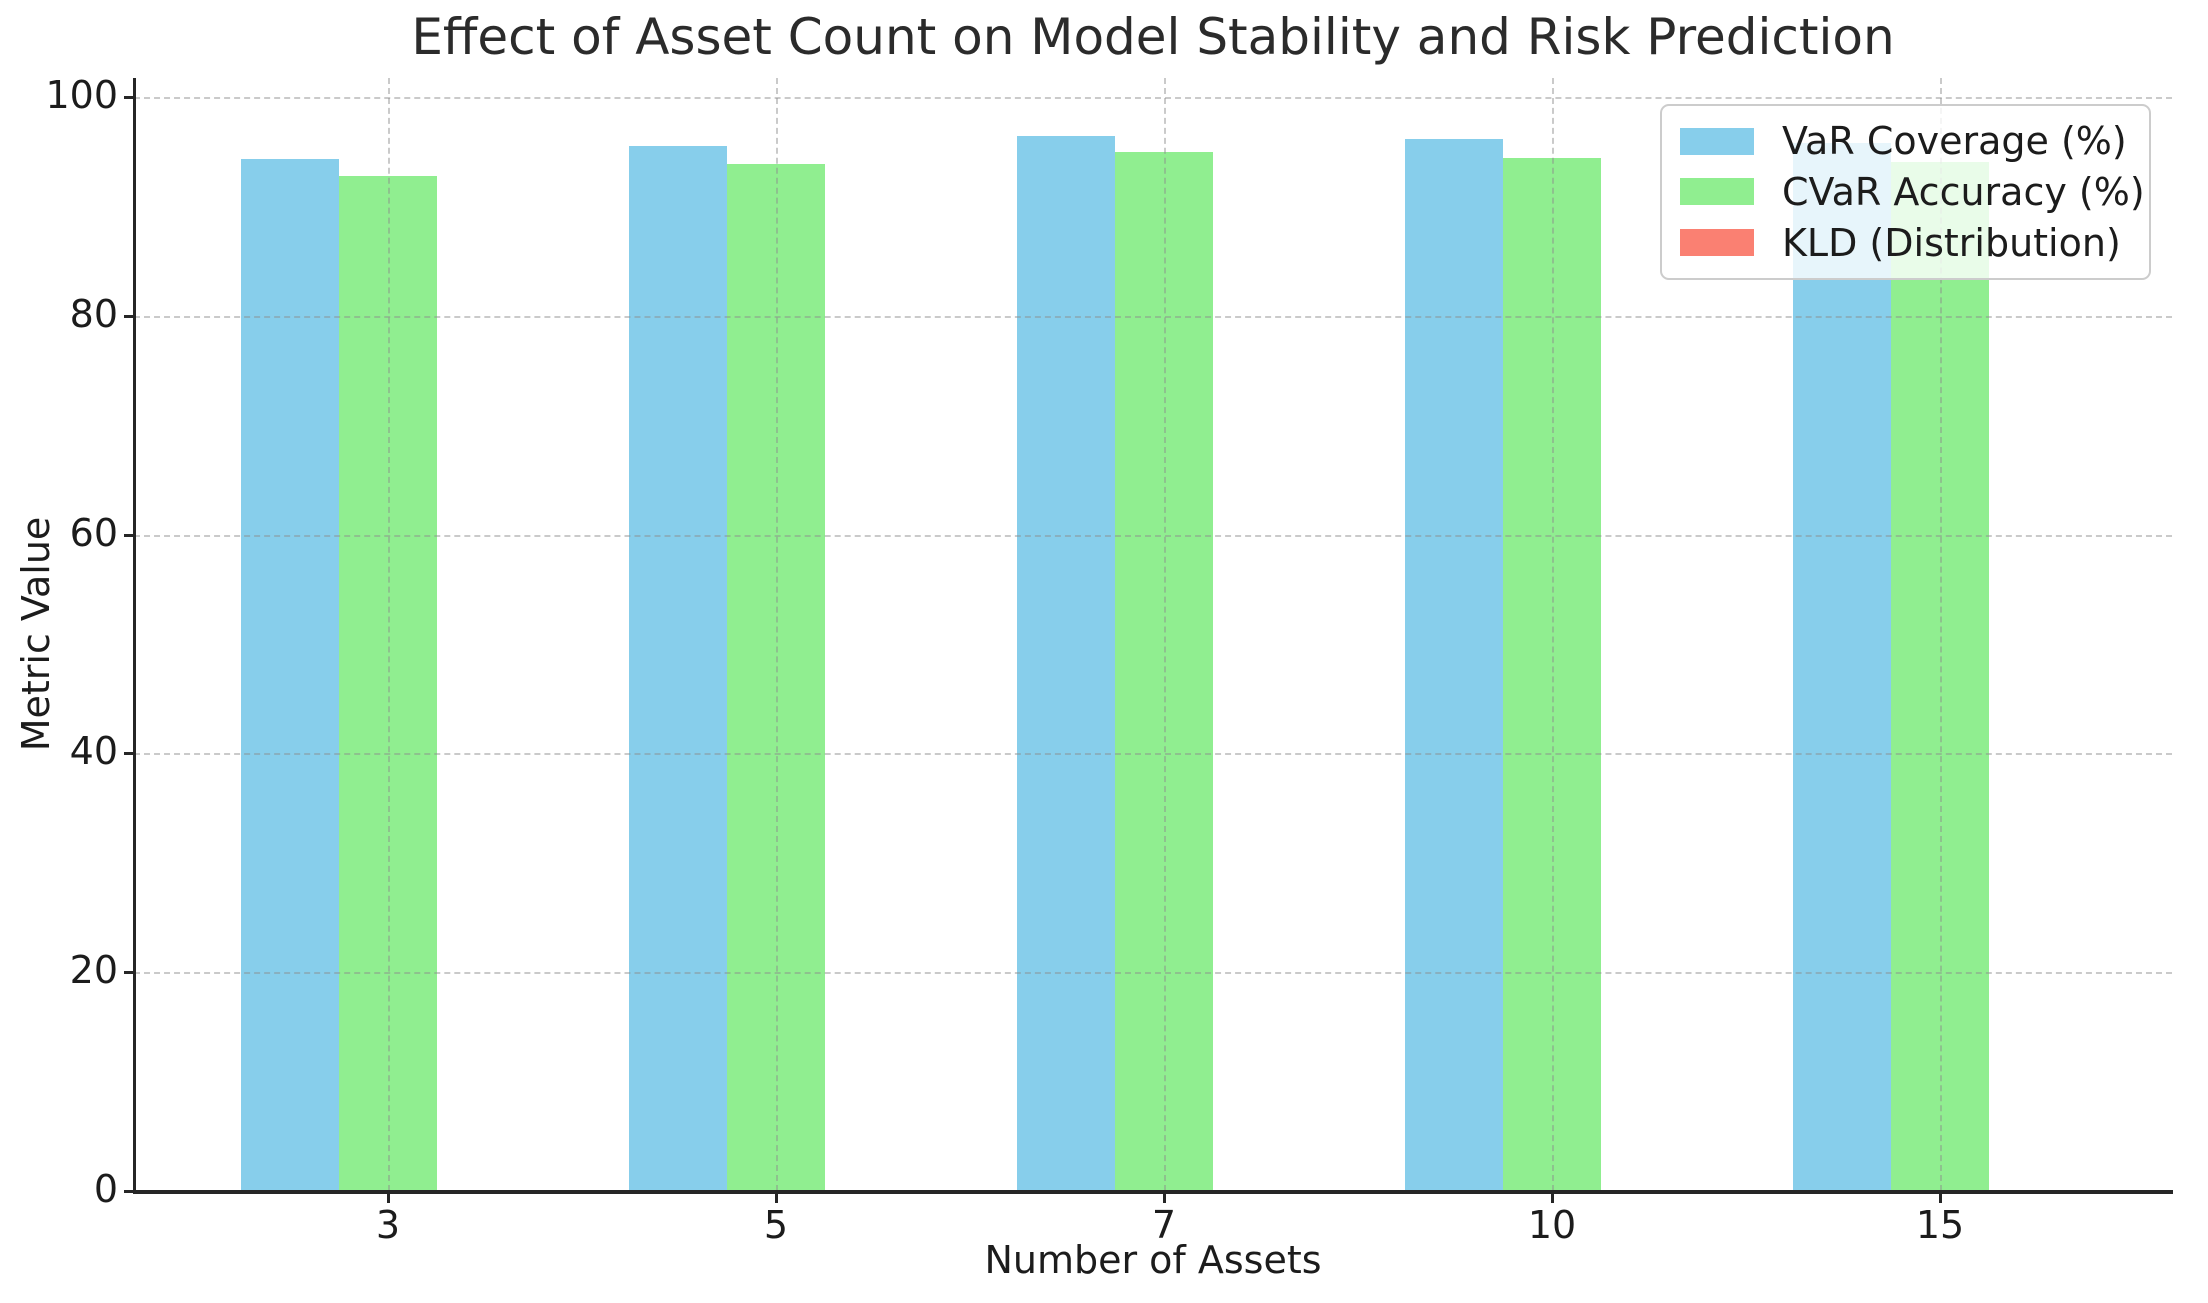 This screenshot has height=1303, width=2208. I want to click on legend-row: KLD (Distribution), so click(1905, 243).